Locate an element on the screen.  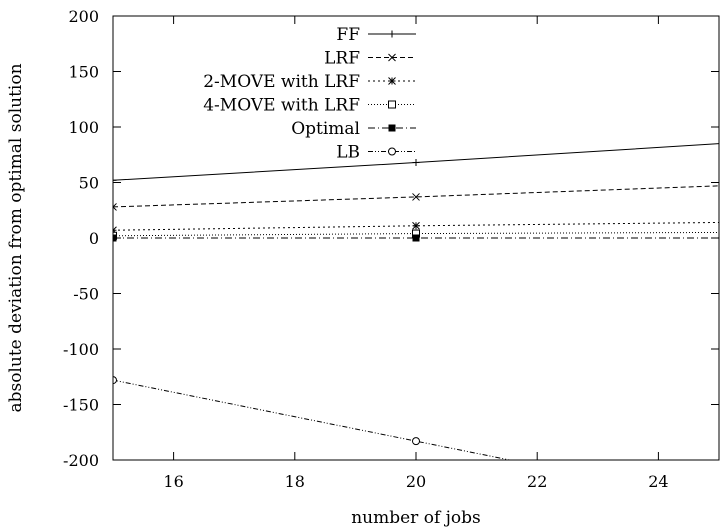
y-tick-label: 50 is located at coordinates (89, 183).